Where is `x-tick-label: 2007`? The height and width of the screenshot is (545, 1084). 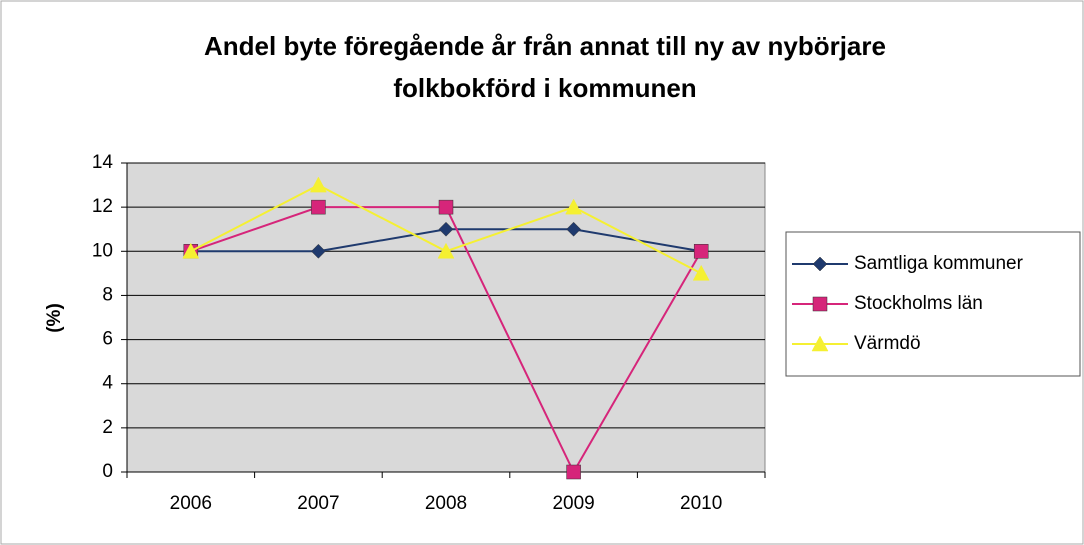 x-tick-label: 2007 is located at coordinates (318, 503).